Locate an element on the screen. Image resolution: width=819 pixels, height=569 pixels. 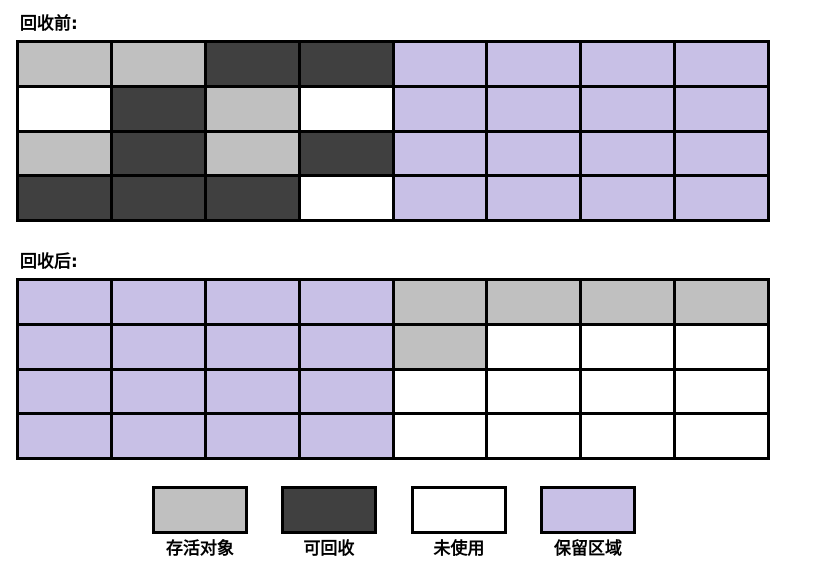
legend-item-unused: 未使用 is located at coordinates (459, 523).